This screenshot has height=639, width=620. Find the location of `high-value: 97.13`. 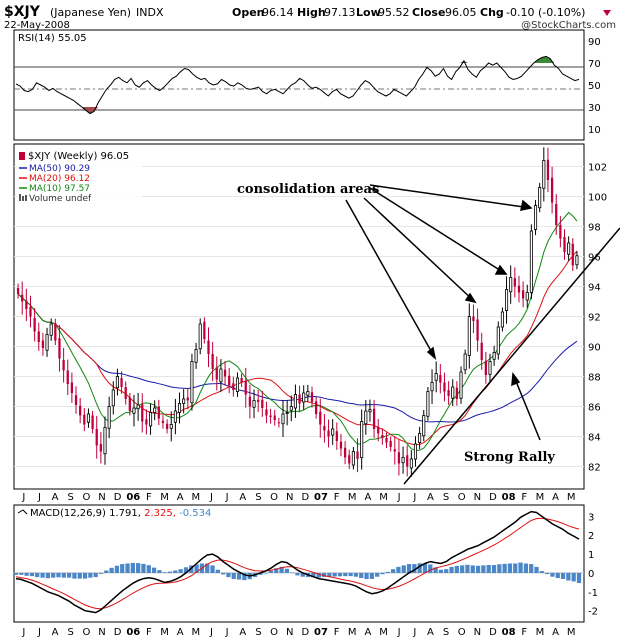

high-value: 97.13 is located at coordinates (340, 12).